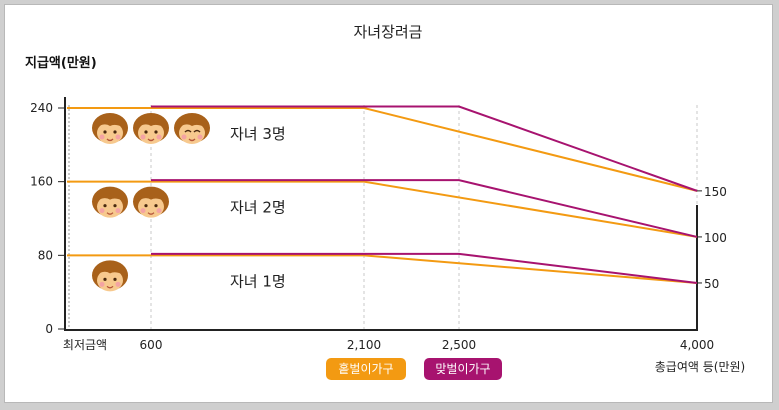 Image resolution: width=779 pixels, height=410 pixels. What do you see at coordinates (463, 369) in the screenshot?
I see `legend-item: 맞벌이가구` at bounding box center [463, 369].